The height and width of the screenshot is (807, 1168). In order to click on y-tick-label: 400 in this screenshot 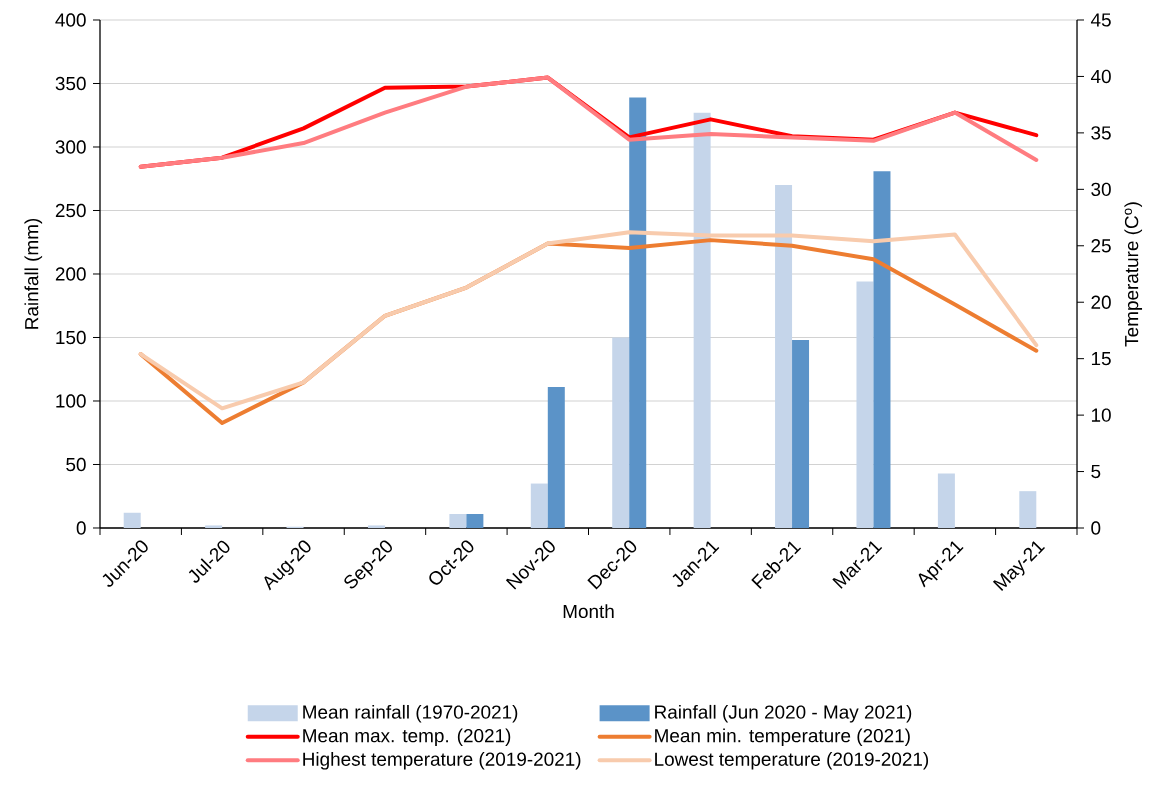, I will do `click(70, 20)`.